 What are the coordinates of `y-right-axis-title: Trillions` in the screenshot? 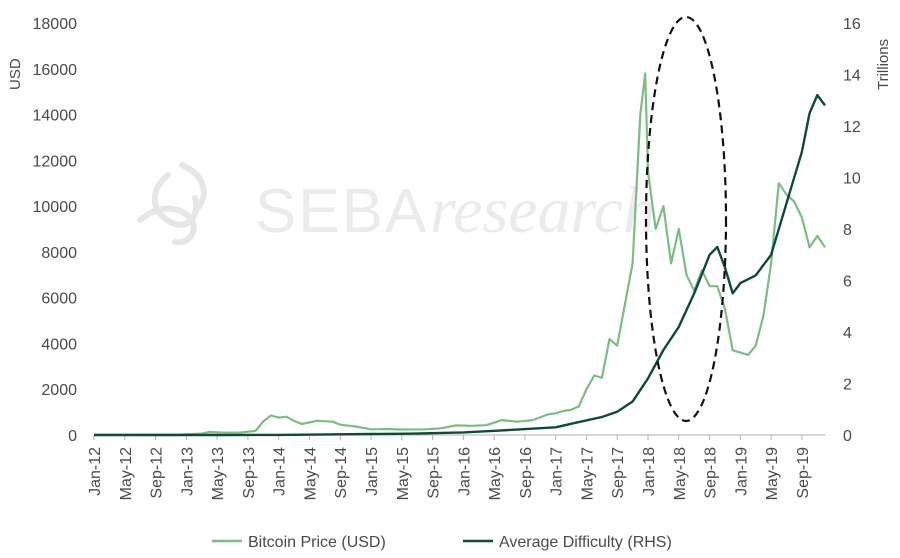 It's located at (883, 64).